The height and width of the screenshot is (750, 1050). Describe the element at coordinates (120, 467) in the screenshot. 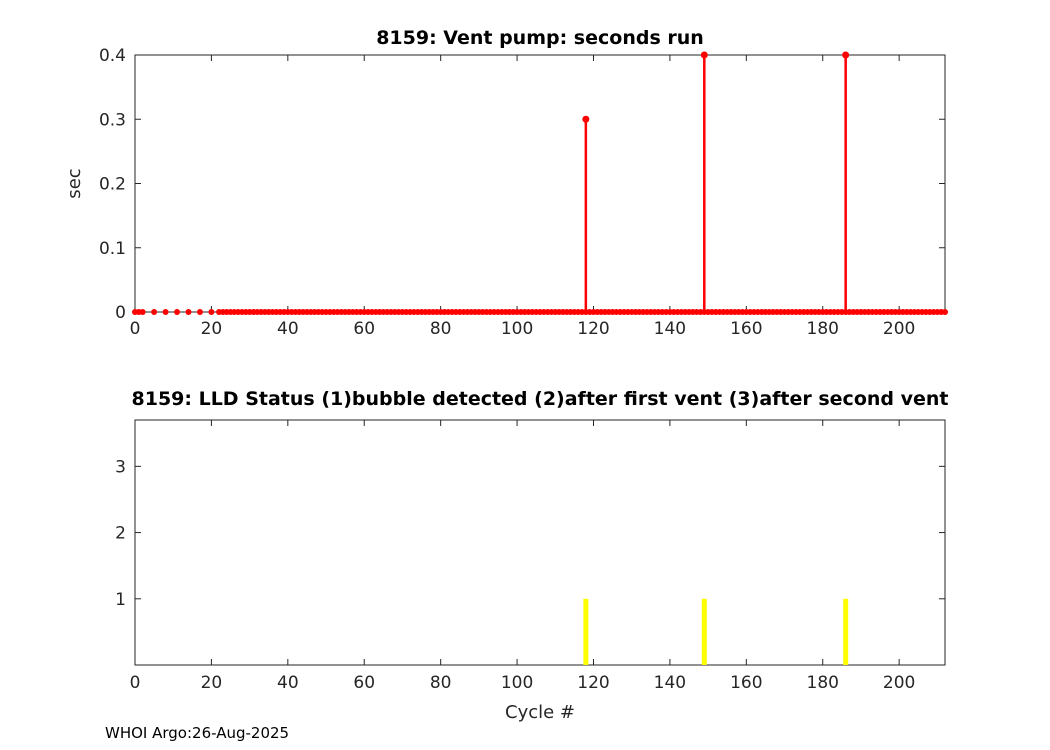

I see `y-tick-label: 3` at that location.